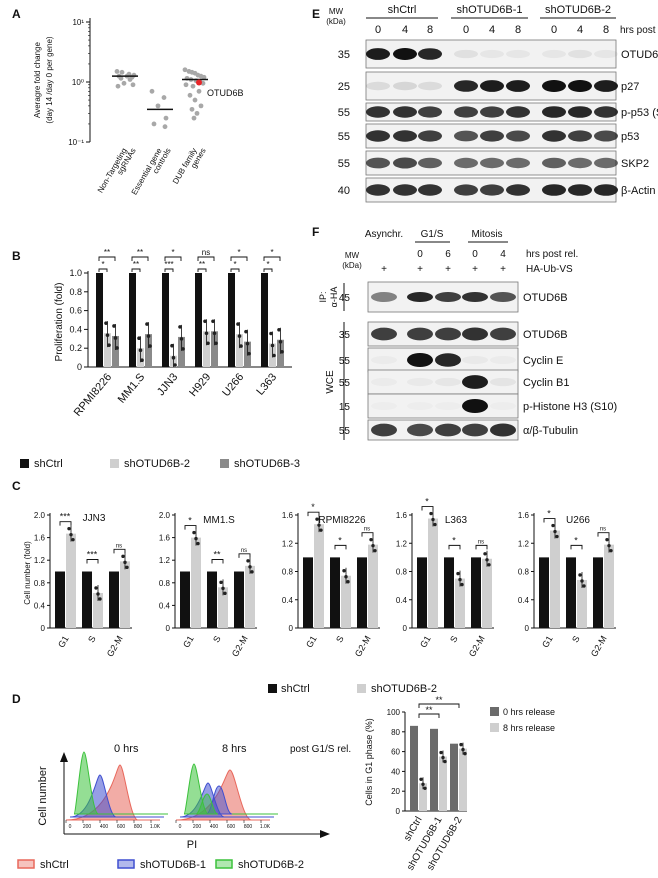  Describe the element at coordinates (494, 727) in the screenshot. I see `panelD-bar-legend-swatch` at that location.